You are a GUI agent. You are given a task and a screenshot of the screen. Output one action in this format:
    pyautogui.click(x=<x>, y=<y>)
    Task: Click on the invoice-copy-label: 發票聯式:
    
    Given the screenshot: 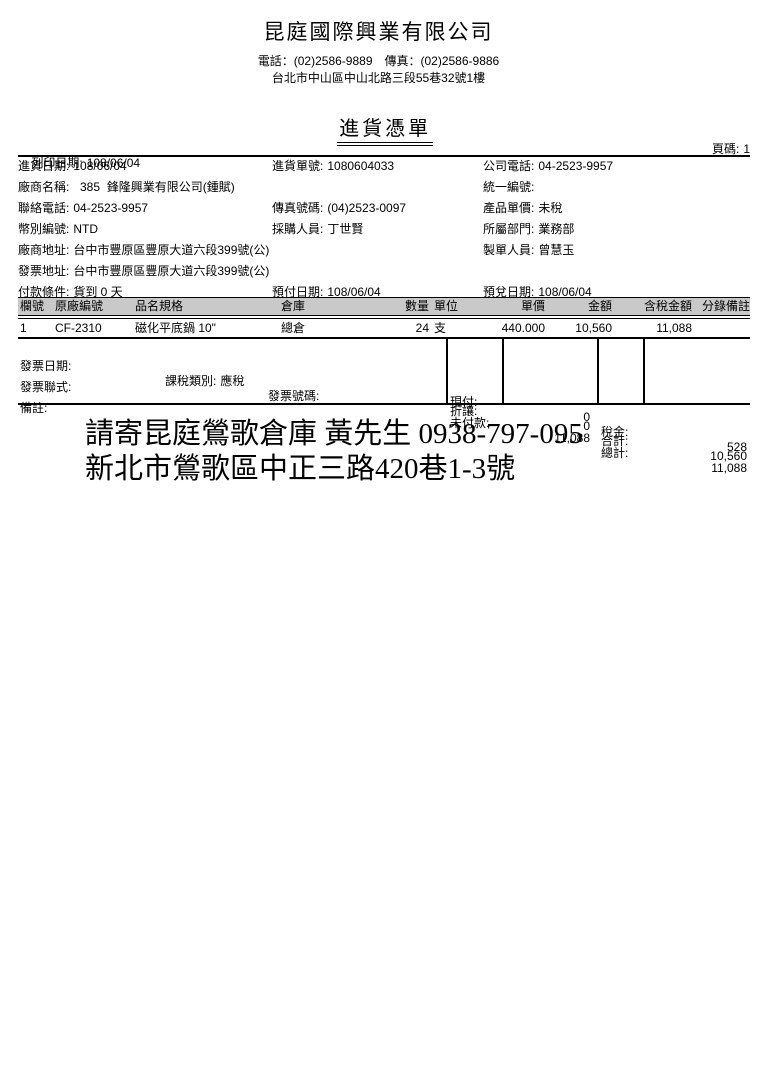 What is the action you would take?
    pyautogui.click(x=46, y=387)
    